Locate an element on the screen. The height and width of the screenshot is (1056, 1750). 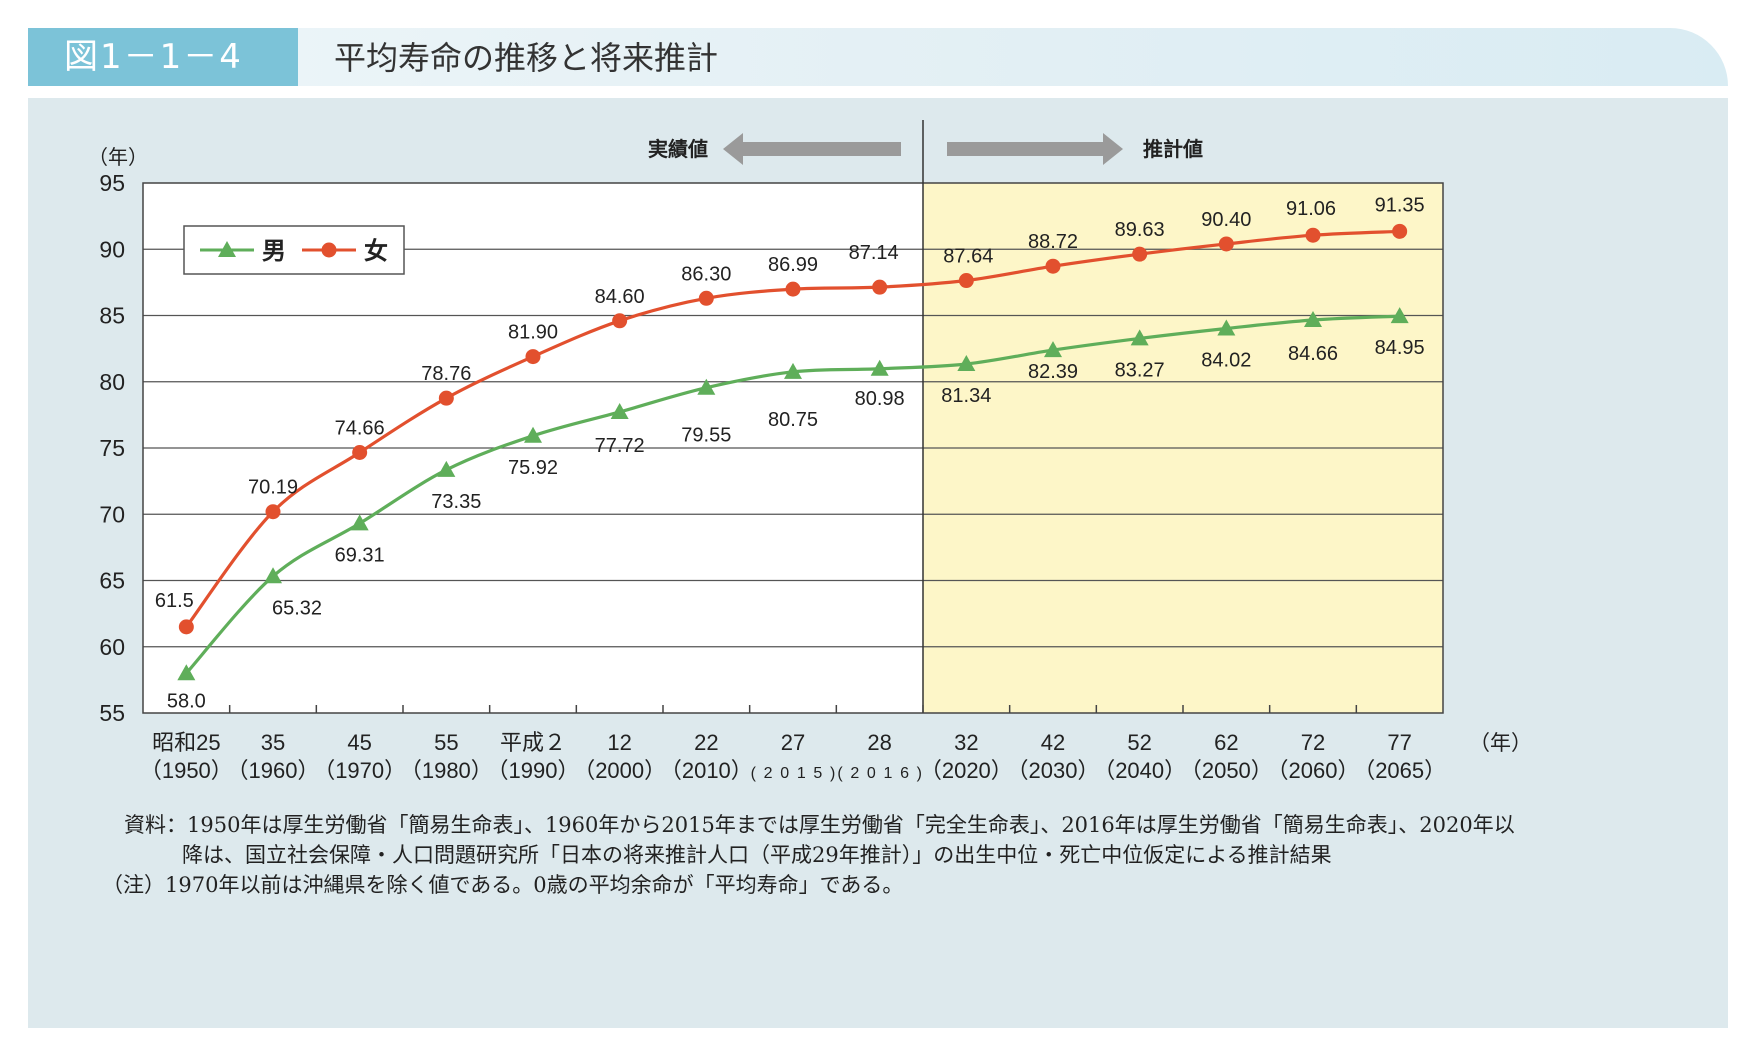
figure-title: 平均寿命の推移と将来推計 is located at coordinates (526, 58).